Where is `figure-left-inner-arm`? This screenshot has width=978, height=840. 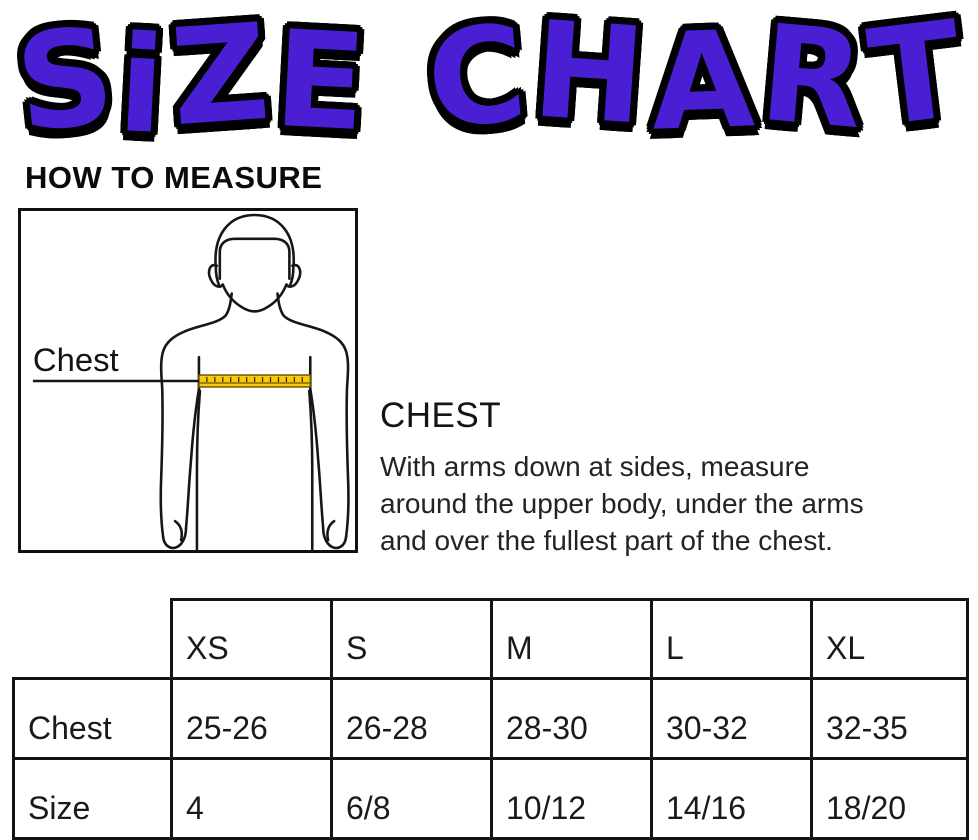 figure-left-inner-arm is located at coordinates (192, 458).